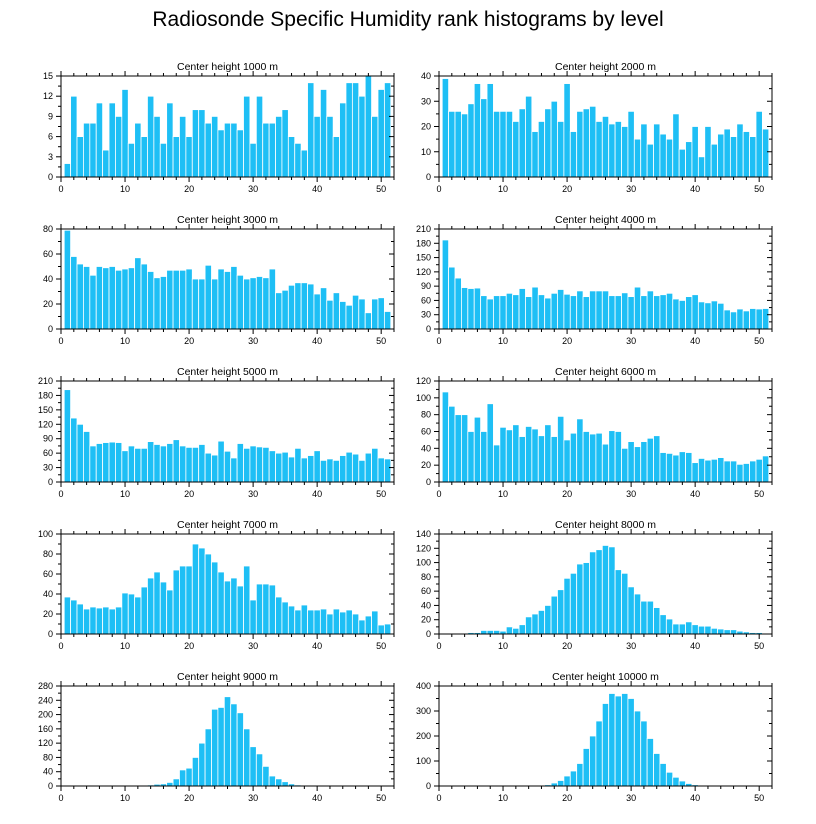 Image resolution: width=816 pixels, height=824 pixels. Describe the element at coordinates (605, 372) in the screenshot. I see `panel-title: Center height 6000 m` at that location.